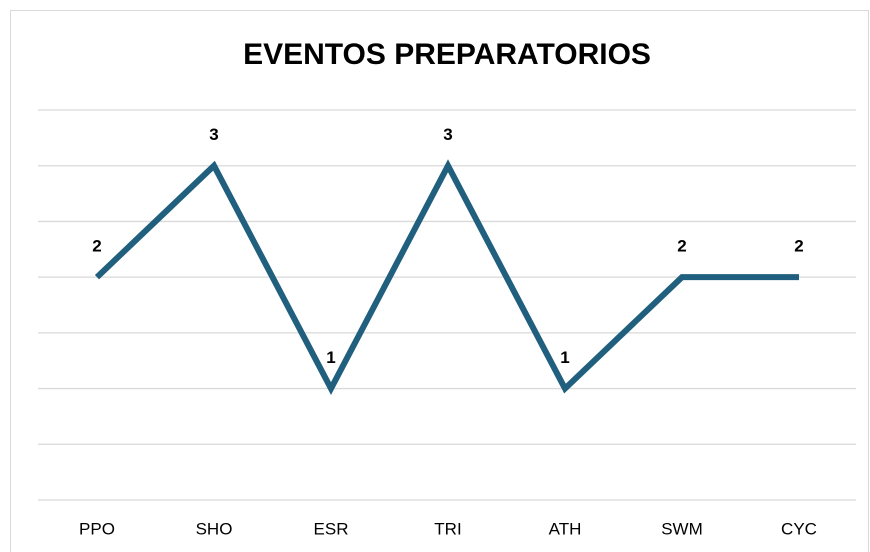  I want to click on x-tick-label: PPO, so click(97, 528).